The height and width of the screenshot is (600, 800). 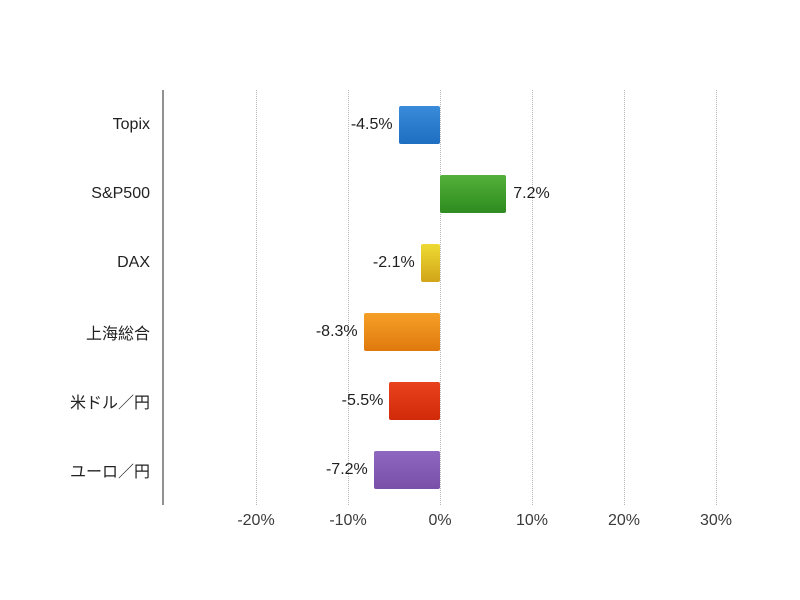 I want to click on category-label: Topix, so click(x=131, y=124).